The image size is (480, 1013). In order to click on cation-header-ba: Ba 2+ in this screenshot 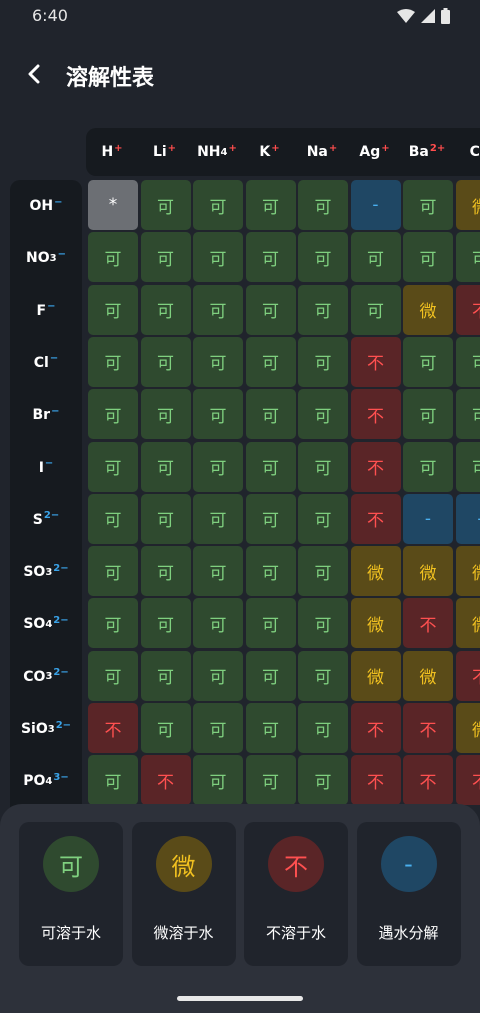, I will do `click(427, 152)`.